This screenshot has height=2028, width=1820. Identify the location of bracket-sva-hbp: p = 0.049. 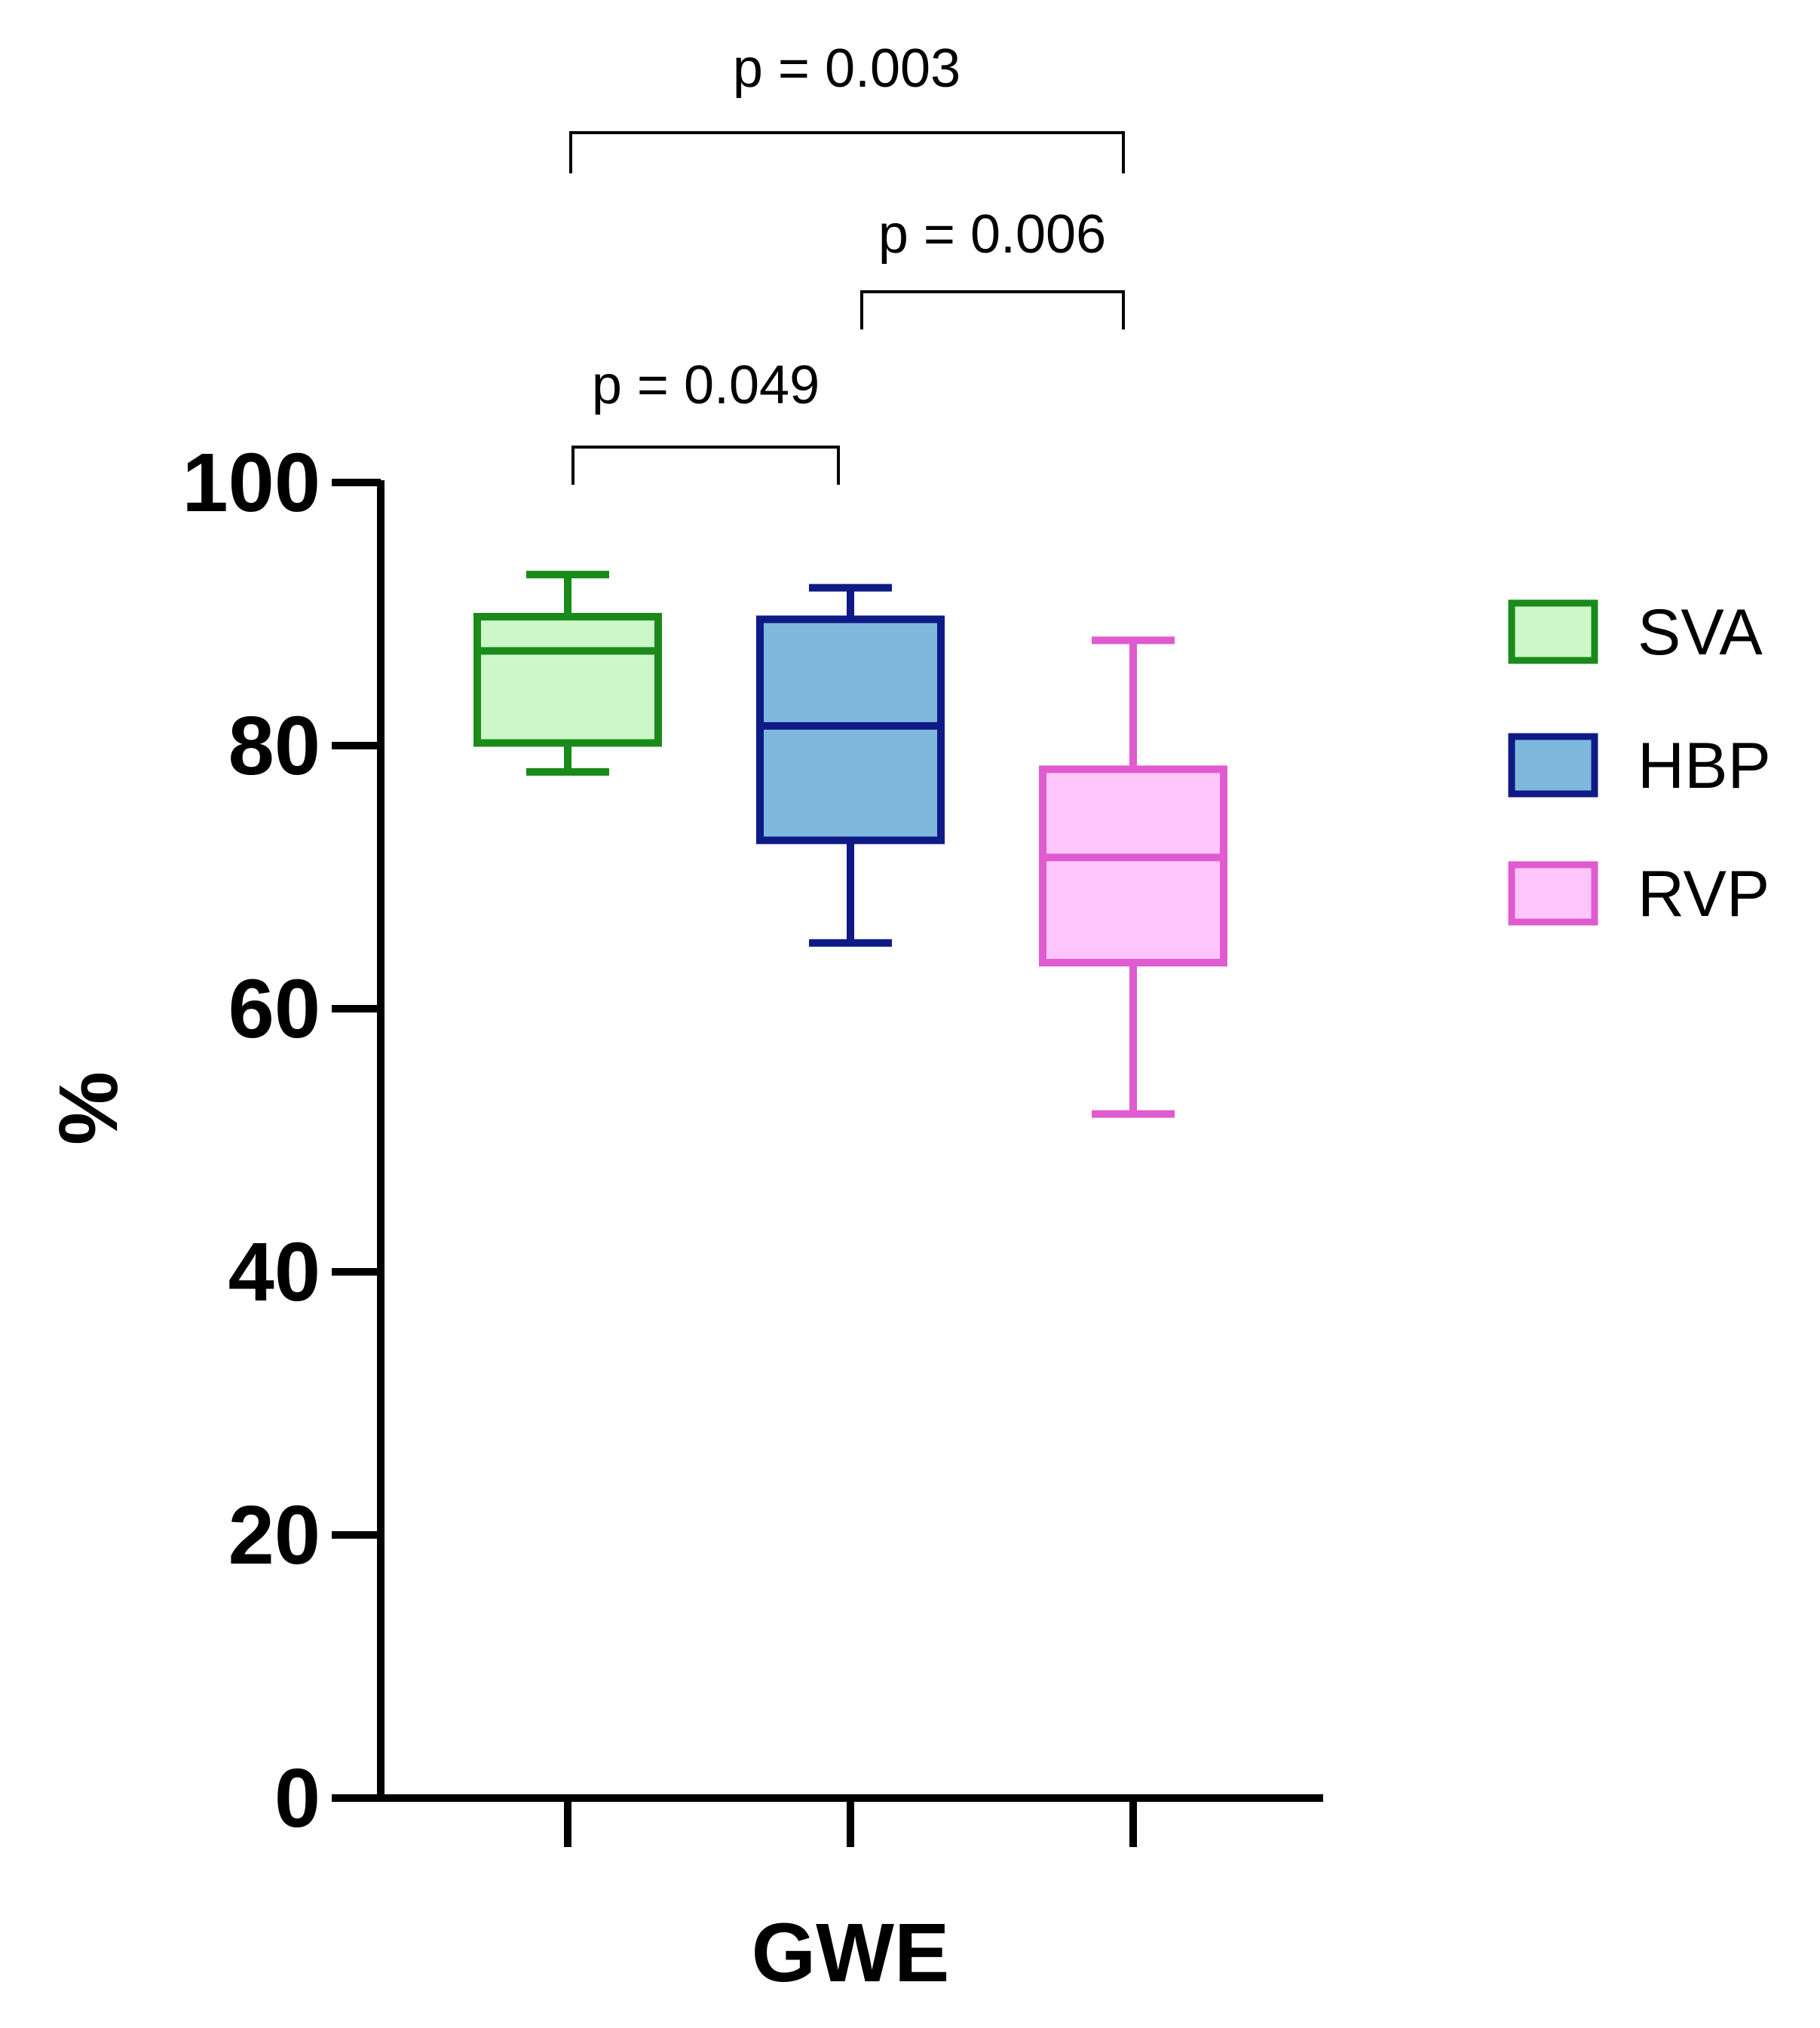
(706, 420).